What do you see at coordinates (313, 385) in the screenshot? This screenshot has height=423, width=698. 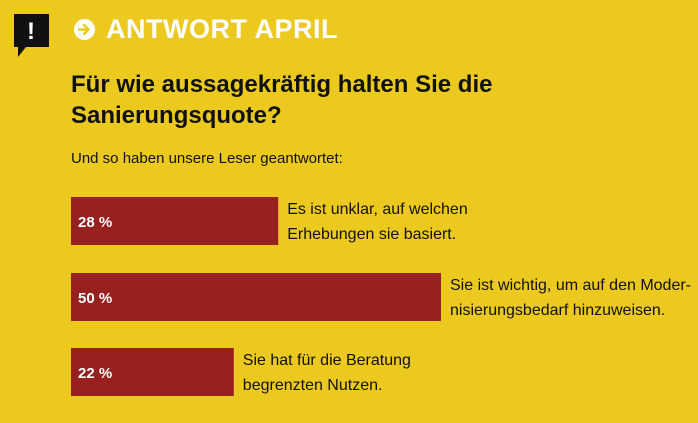 I see `bar-category-line: begrenzten Nutzen.` at bounding box center [313, 385].